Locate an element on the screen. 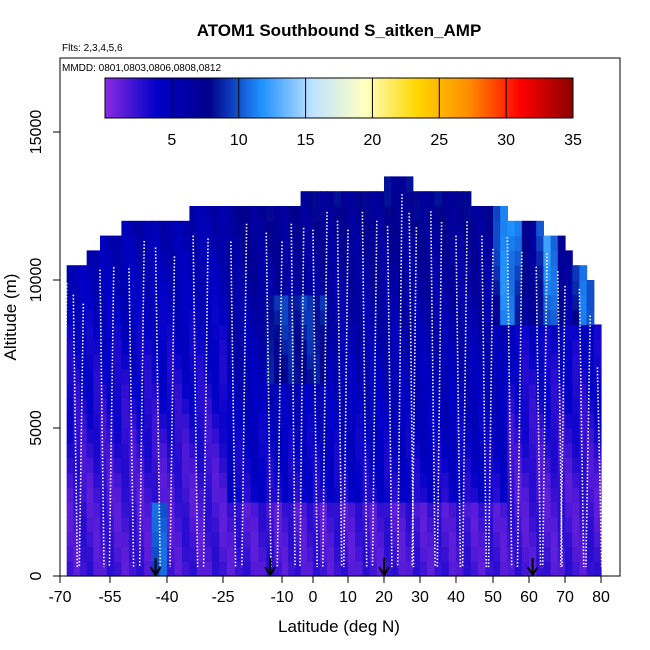  x-tick-label: -70 is located at coordinates (59, 597).